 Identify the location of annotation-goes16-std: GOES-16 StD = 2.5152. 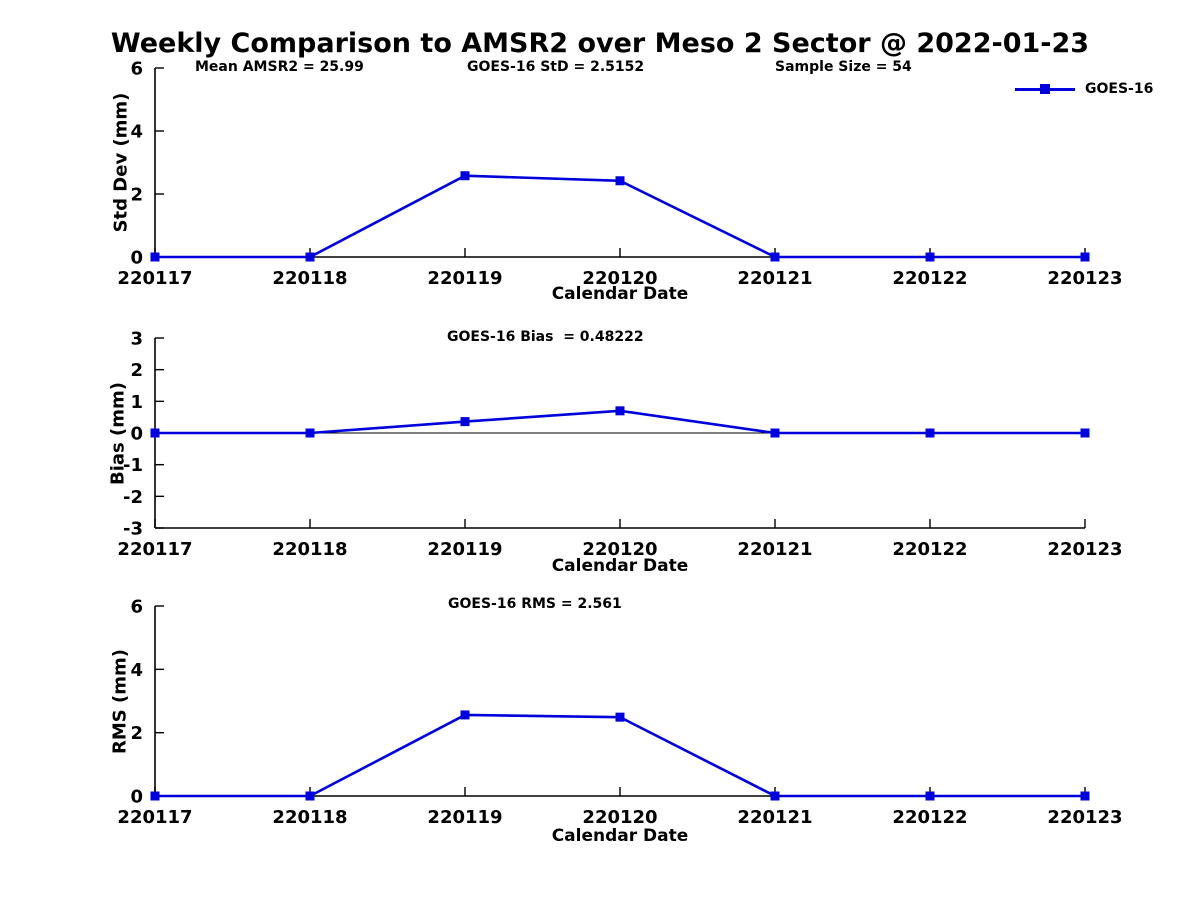
(556, 67).